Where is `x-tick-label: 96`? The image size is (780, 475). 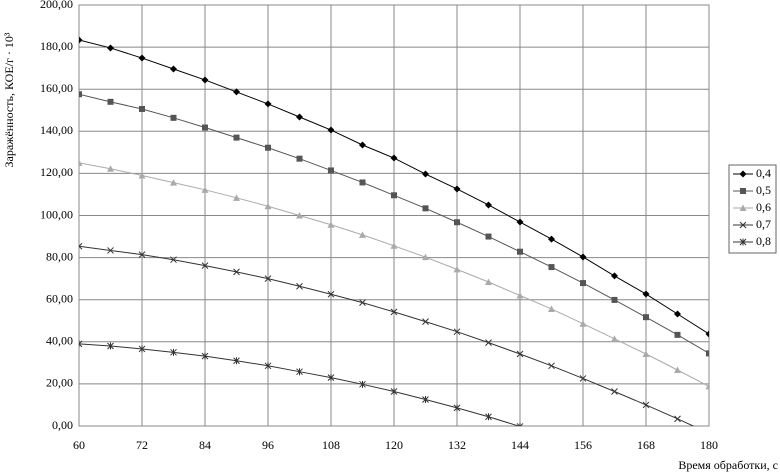
x-tick-label: 96 is located at coordinates (268, 445).